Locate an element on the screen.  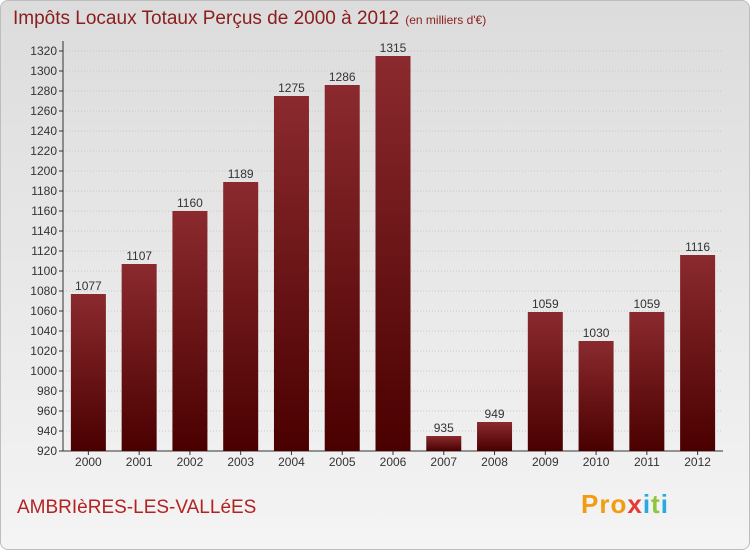
x-tick-label: 2007 is located at coordinates (443, 462).